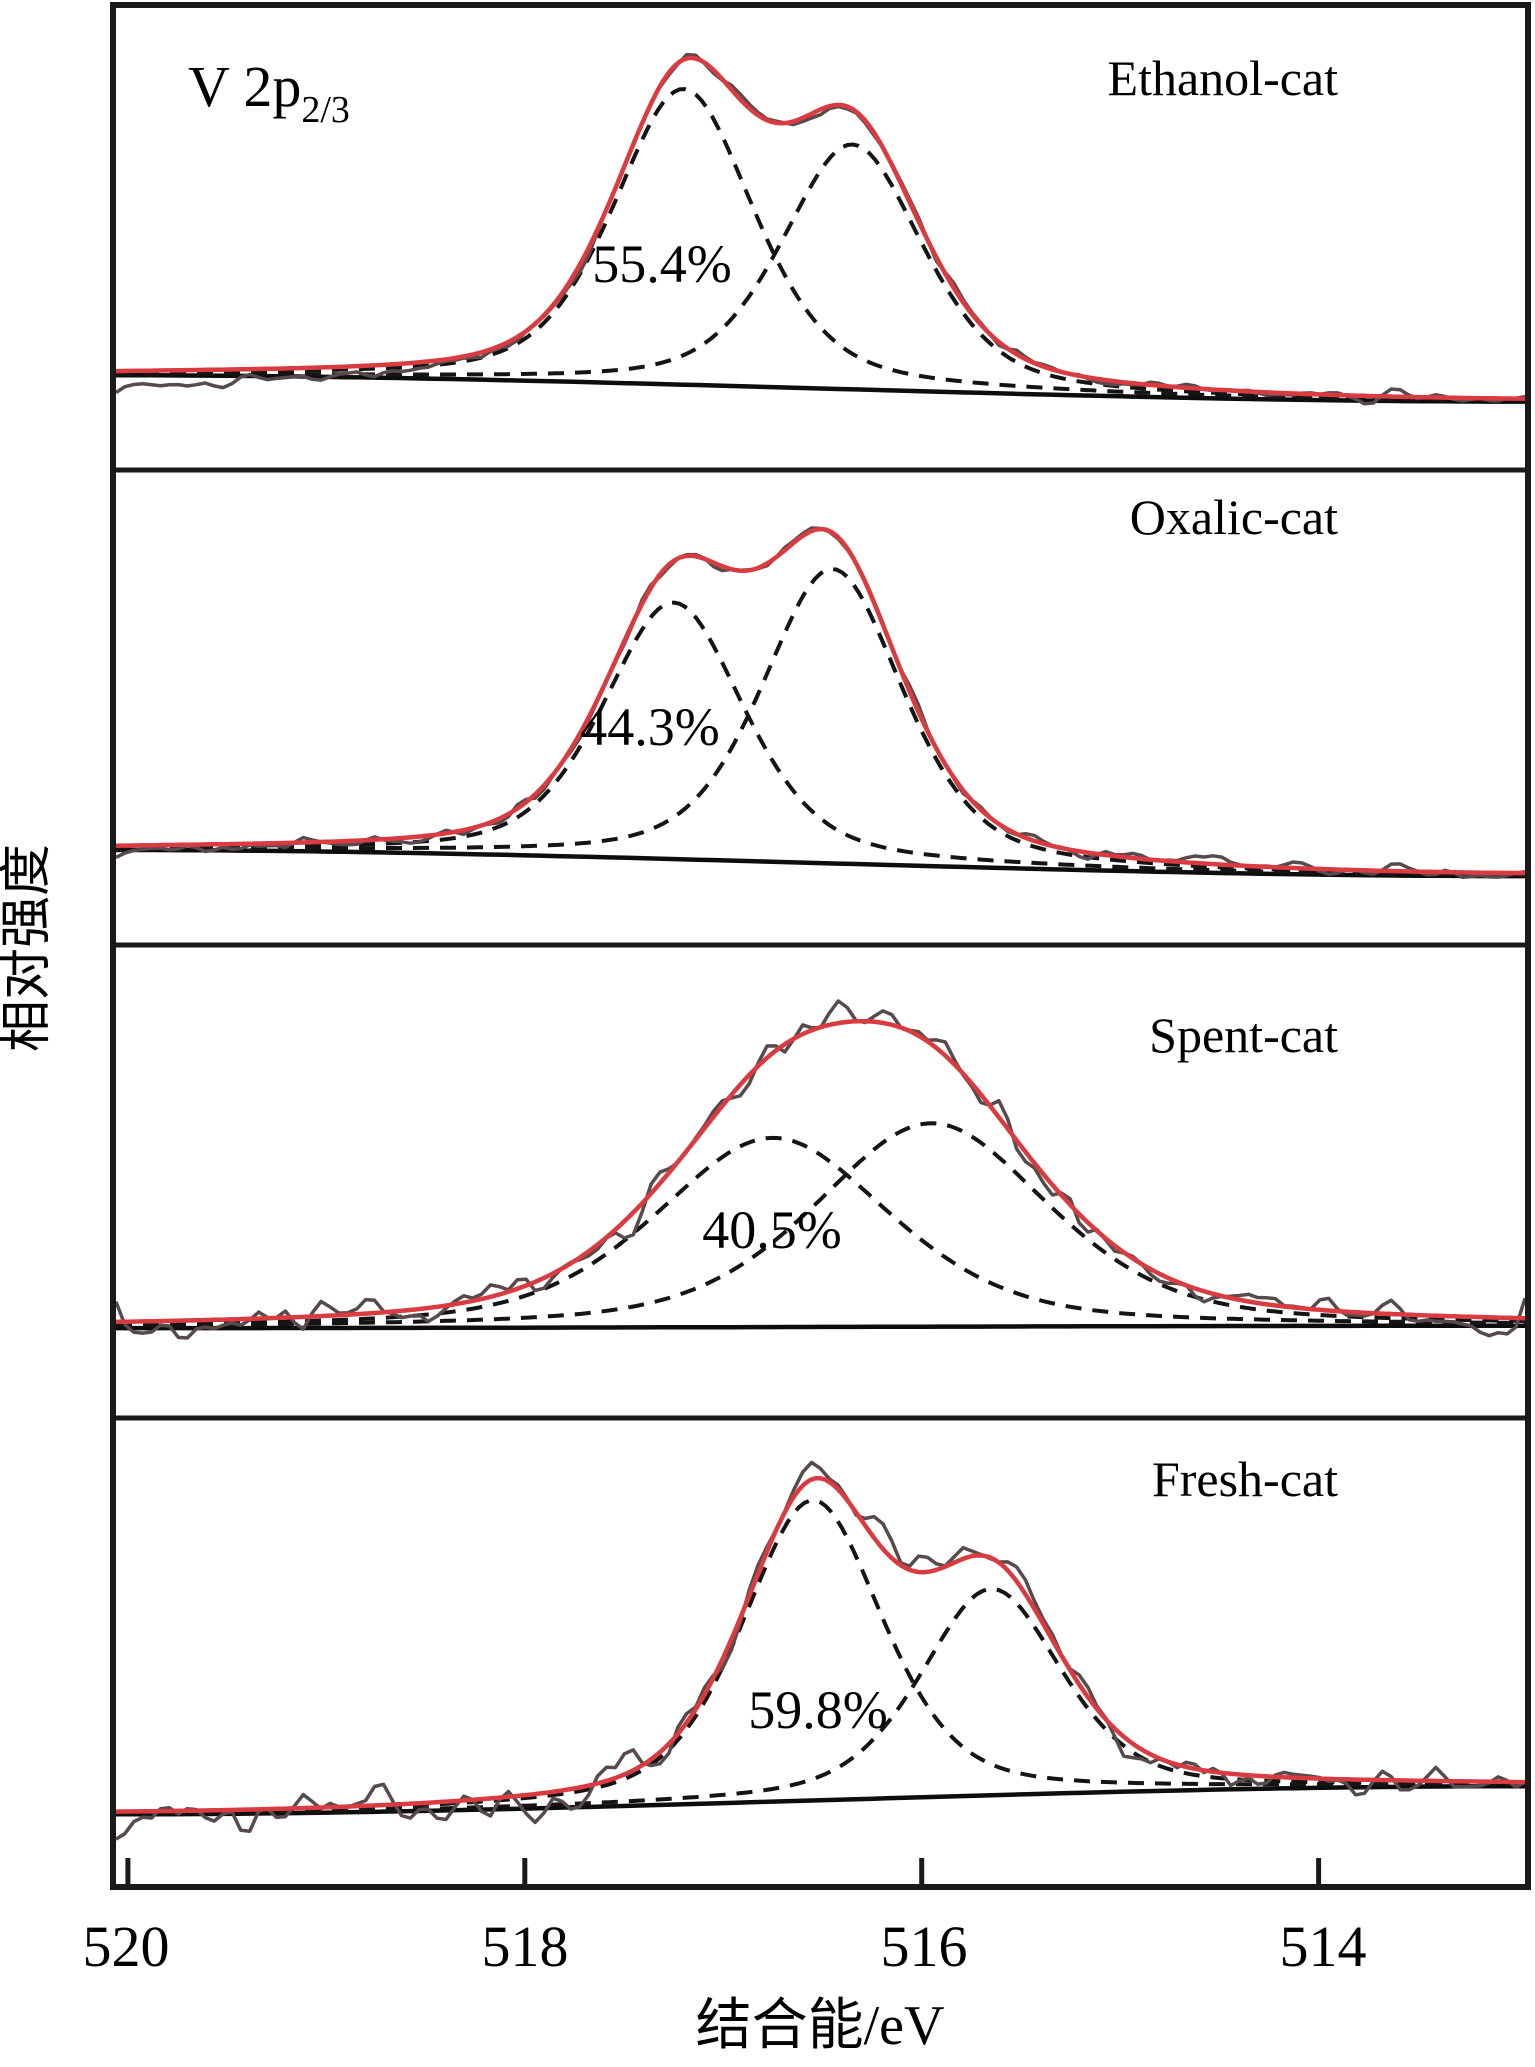  What do you see at coordinates (244, 86) in the screenshot?
I see `region-label-main: V 2p` at bounding box center [244, 86].